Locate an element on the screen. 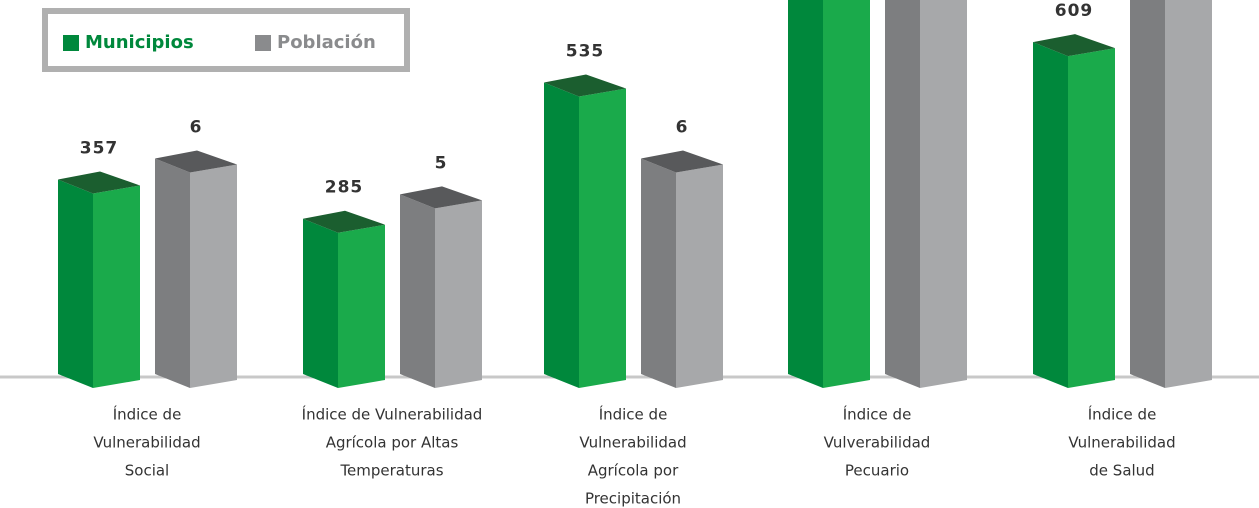 Image resolution: width=1259 pixels, height=508 pixels. x-tick-label: Social is located at coordinates (147, 471).